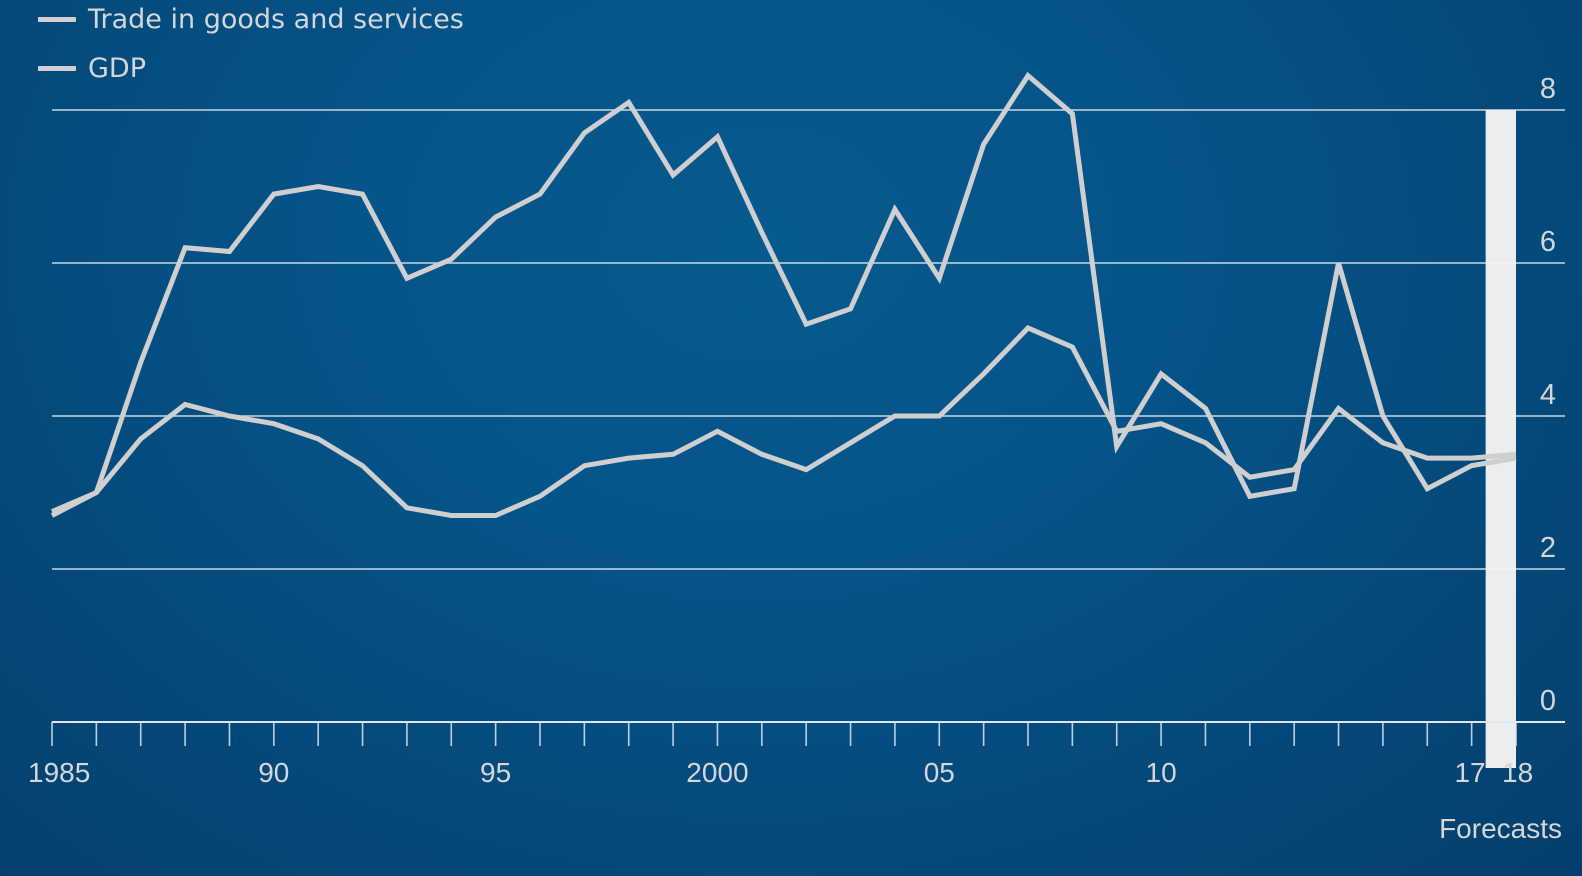  I want to click on x-tick-label-1985: 1985, so click(59, 772).